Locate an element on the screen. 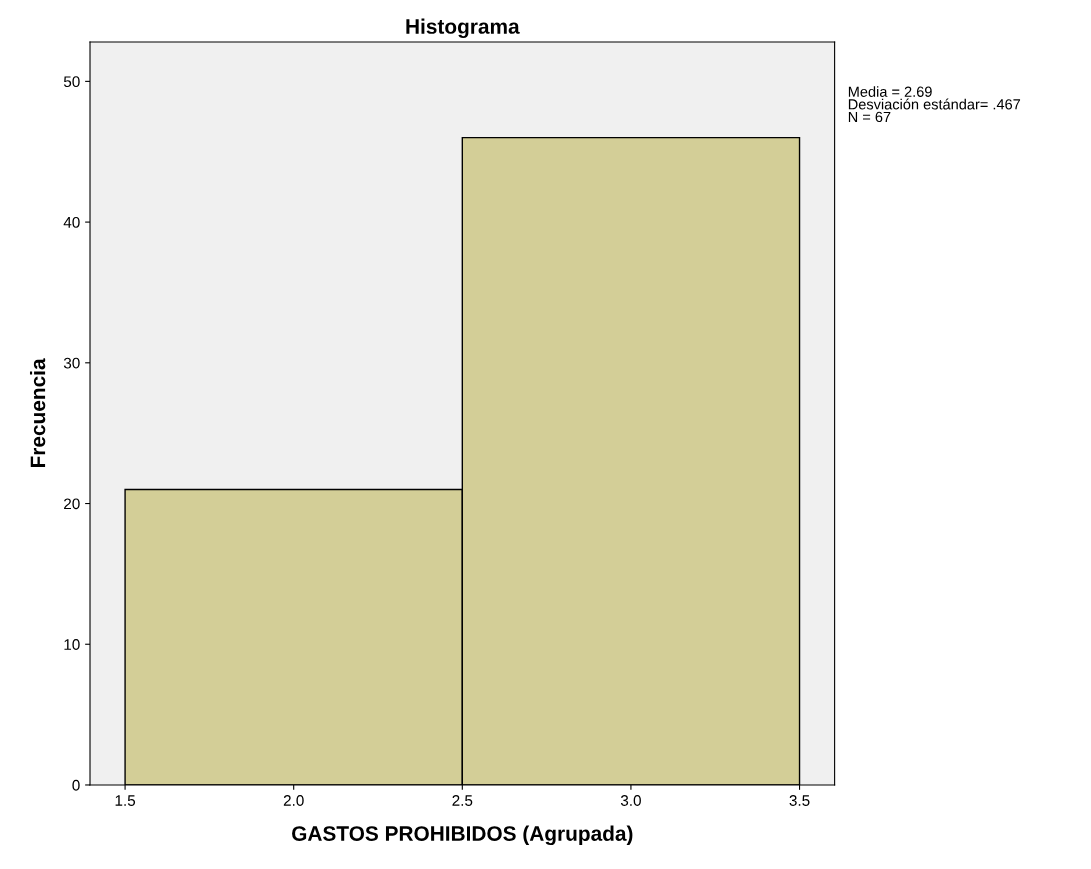  text: Desviación estándar= .467 is located at coordinates (934, 104).